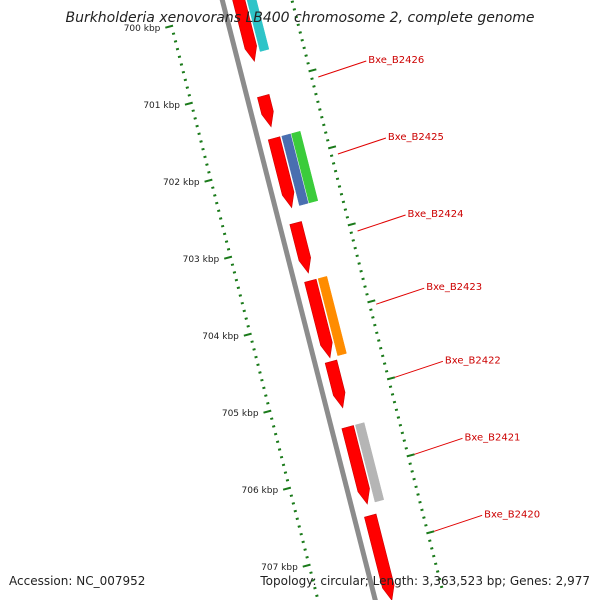  Describe the element at coordinates (473, 360) in the screenshot. I see `gene-label: Bxe_B2422` at that location.